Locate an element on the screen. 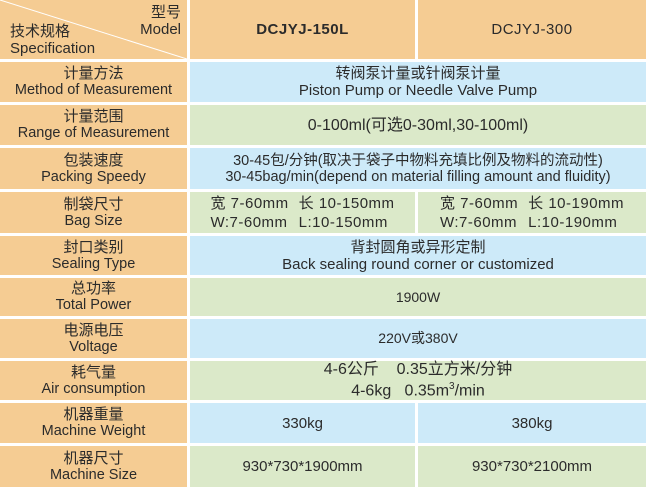 The height and width of the screenshot is (487, 646). diagonal-divider is located at coordinates (93, 29).